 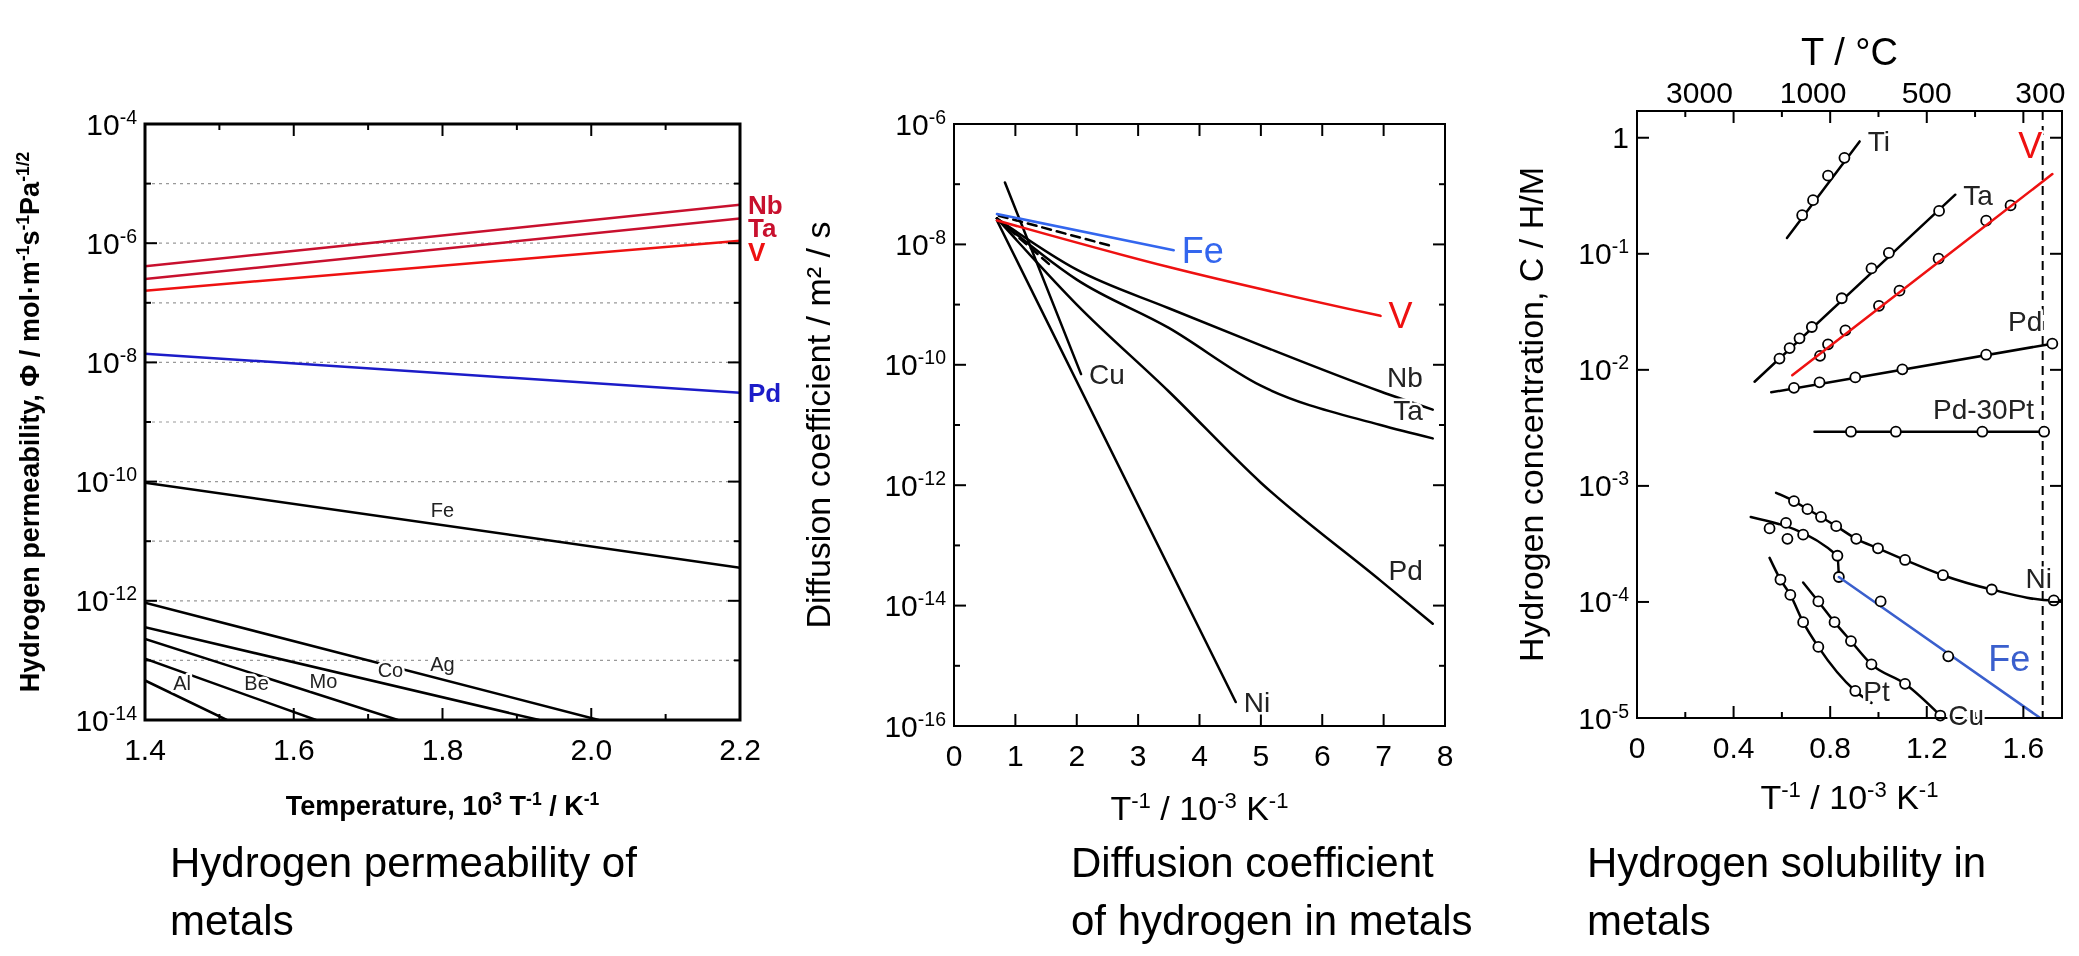 I want to click on x-tick-label: 8, so click(x=1445, y=755).